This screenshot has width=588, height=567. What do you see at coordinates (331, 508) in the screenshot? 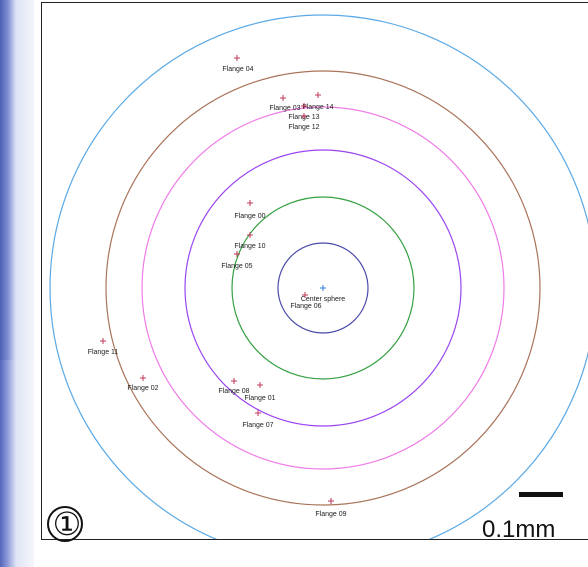
I see `marker-flange-09: Flange 09` at bounding box center [331, 508].